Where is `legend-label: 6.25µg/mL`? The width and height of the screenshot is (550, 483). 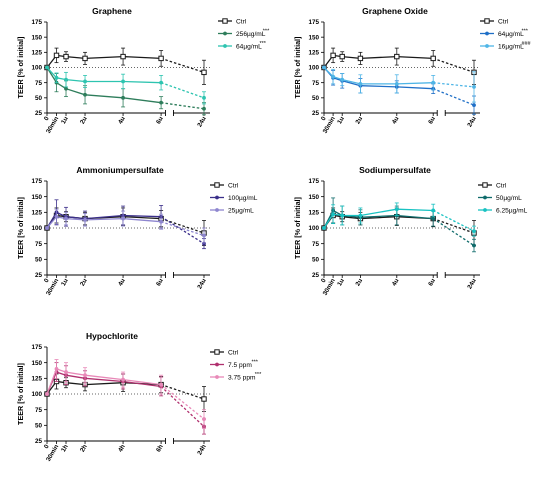
legend-label: 6.25µg/mL is located at coordinates (512, 210).